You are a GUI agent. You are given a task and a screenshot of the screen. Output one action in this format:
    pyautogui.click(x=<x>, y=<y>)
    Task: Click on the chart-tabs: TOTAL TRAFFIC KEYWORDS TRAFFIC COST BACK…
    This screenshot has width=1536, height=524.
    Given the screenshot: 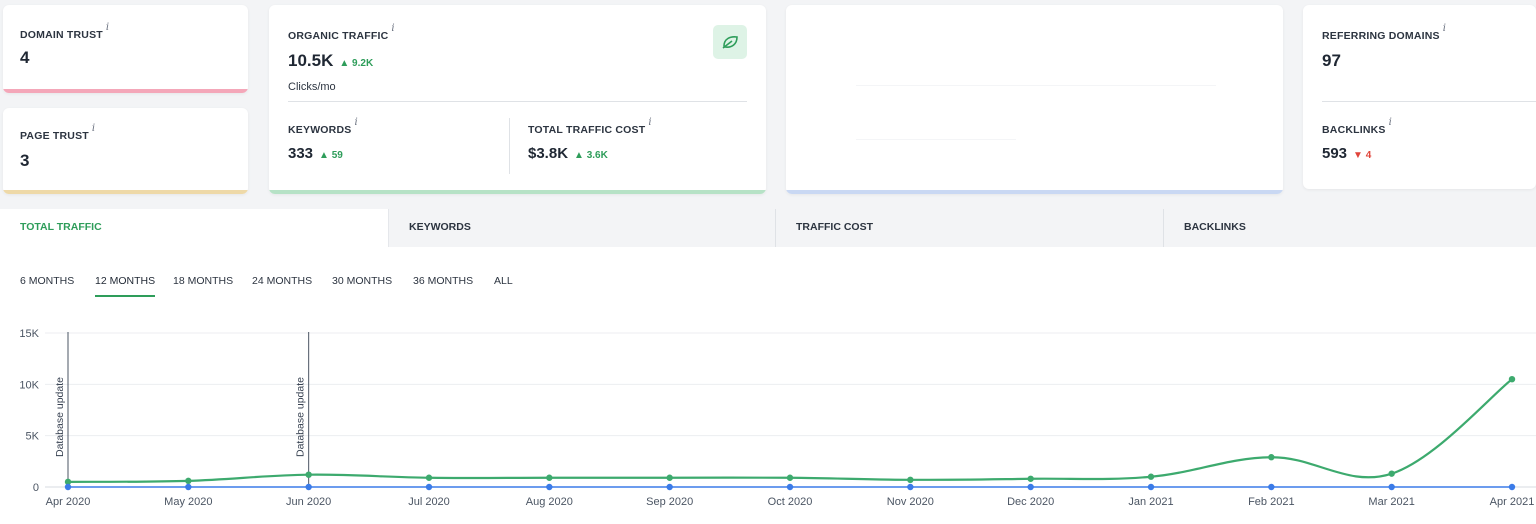 What is the action you would take?
    pyautogui.click(x=768, y=228)
    